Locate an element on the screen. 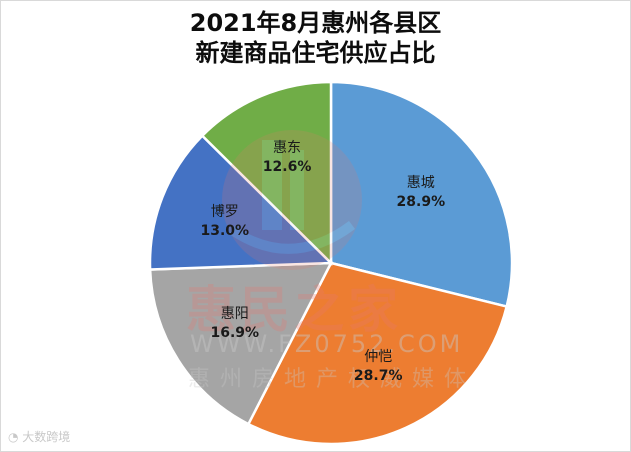 The image size is (631, 452). source-watermark: ◔ 大数跨境 is located at coordinates (39, 436).